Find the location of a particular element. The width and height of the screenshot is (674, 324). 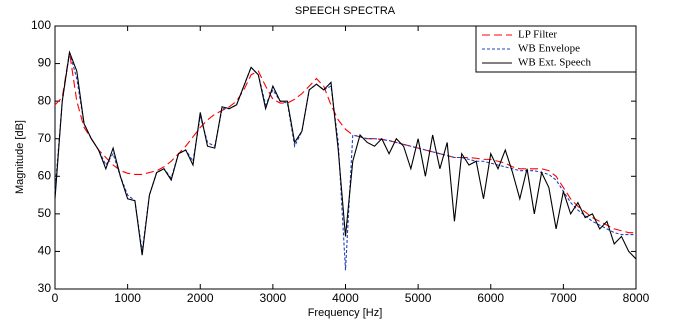

x-tick-label: 6000 is located at coordinates (490, 298).